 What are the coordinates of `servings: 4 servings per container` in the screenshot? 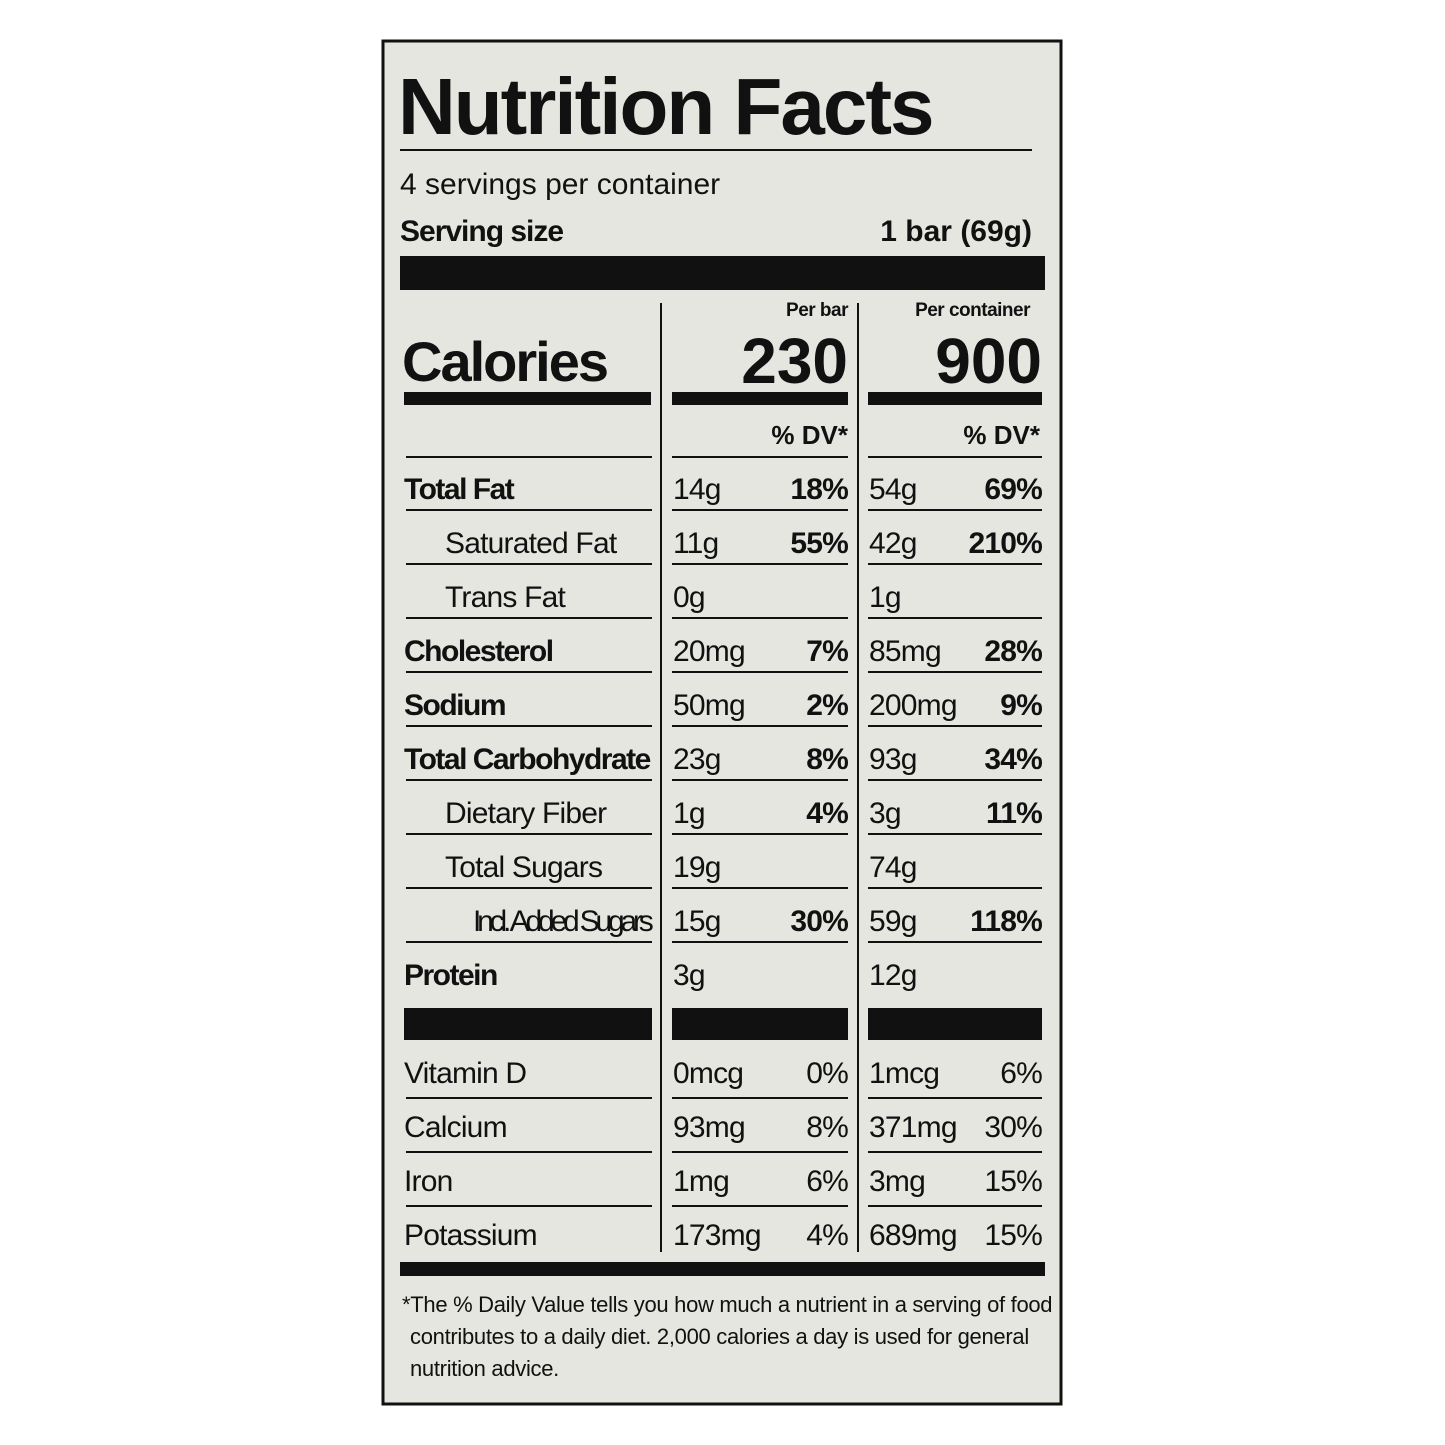 It's located at (560, 184).